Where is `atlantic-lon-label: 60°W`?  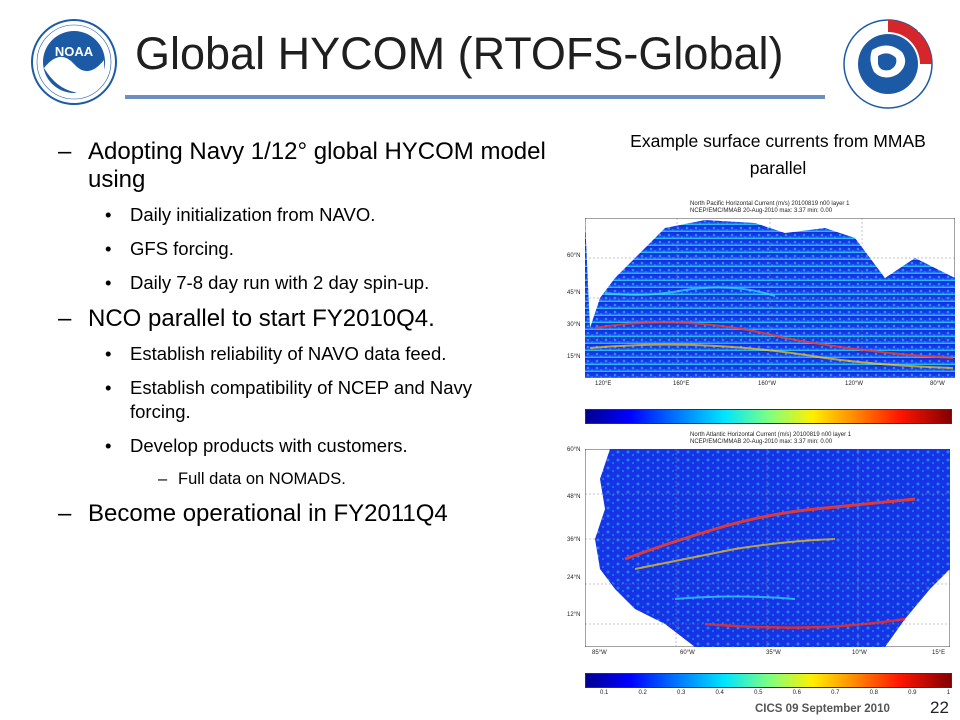
atlantic-lon-label: 60°W is located at coordinates (687, 653).